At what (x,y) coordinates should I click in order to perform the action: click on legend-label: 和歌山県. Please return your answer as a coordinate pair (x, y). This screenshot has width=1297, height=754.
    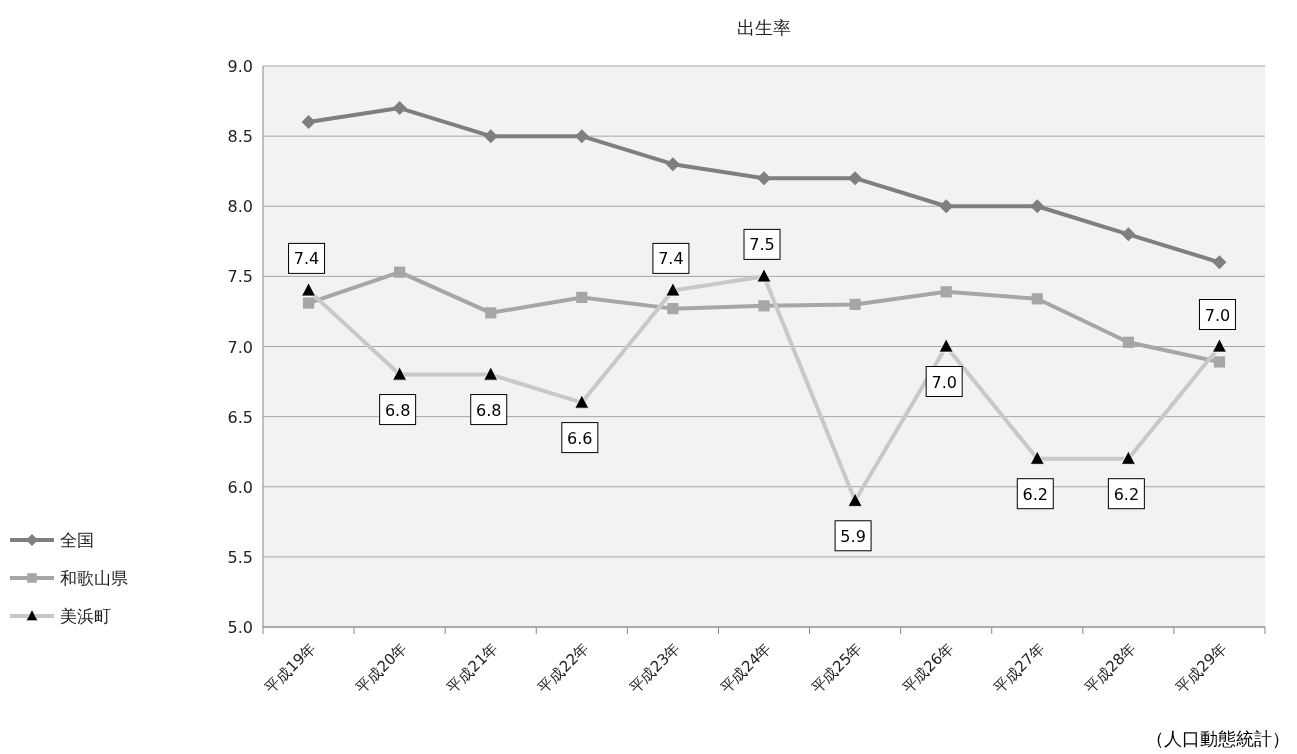
    Looking at the image, I should click on (94, 578).